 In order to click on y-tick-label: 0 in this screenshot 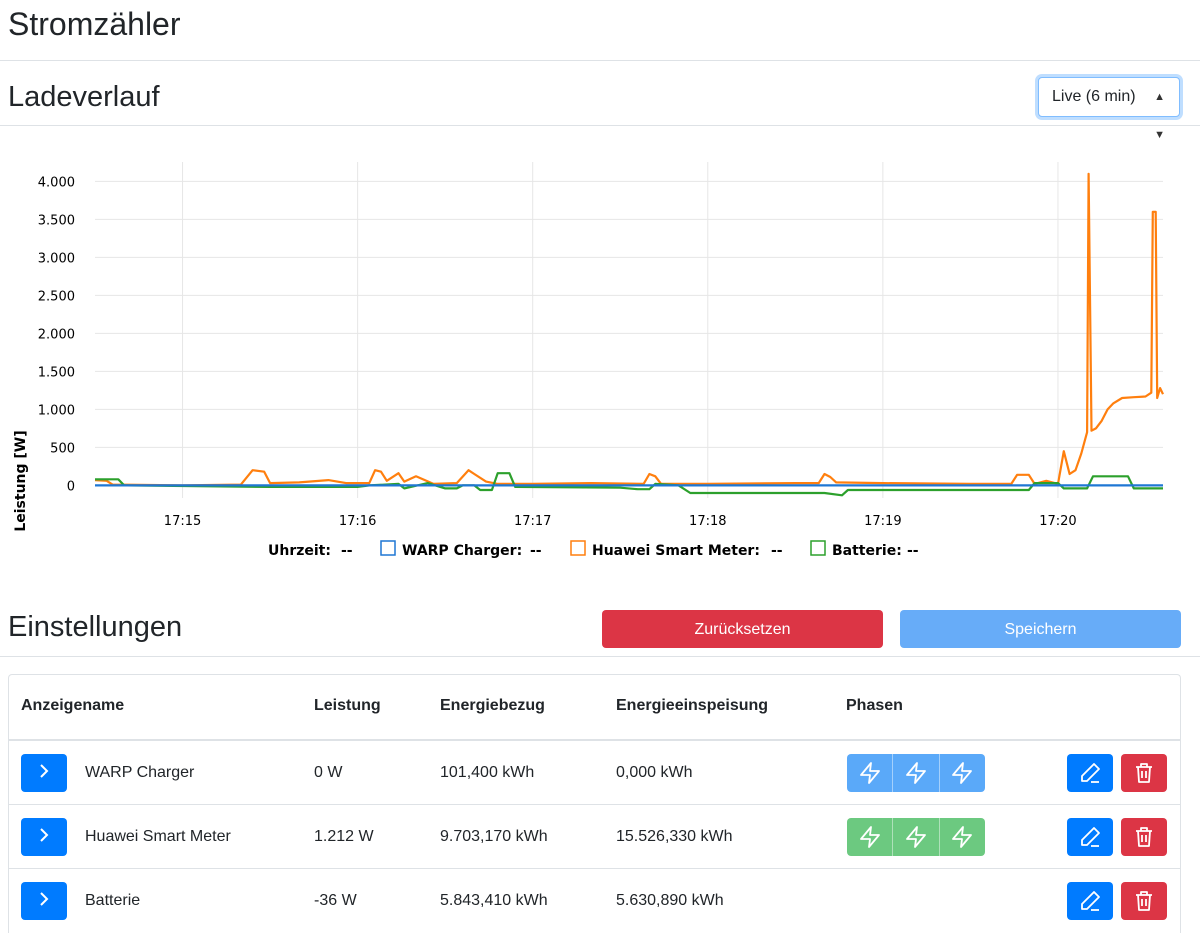, I will do `click(71, 486)`.